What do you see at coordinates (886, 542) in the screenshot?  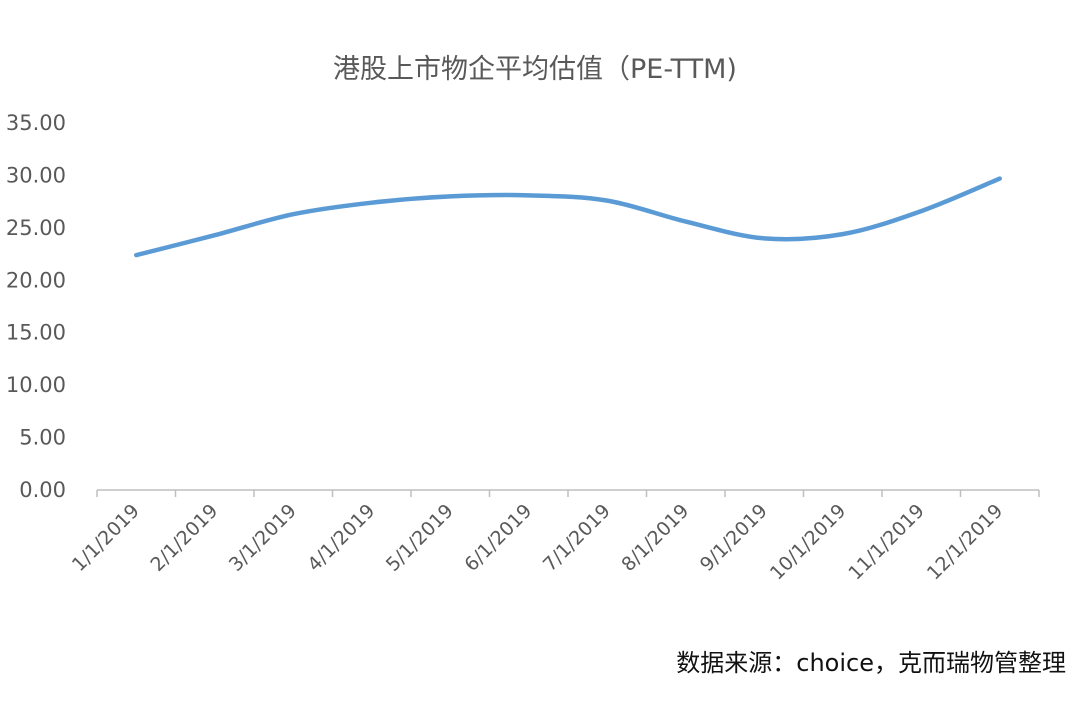 I see `x-tick-label: 11/1/2019` at bounding box center [886, 542].